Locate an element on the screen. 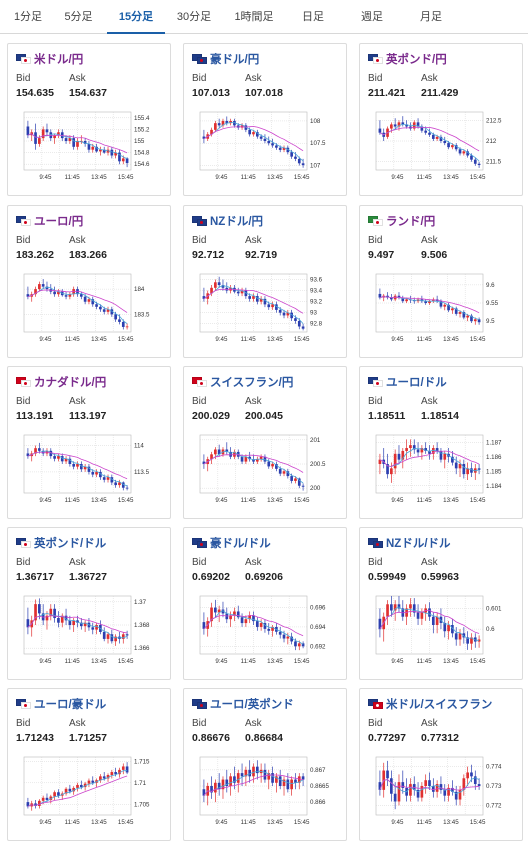 The height and width of the screenshot is (841, 528). mini-candlestick-chart: 9.6 9.55 9.5 9:45 11:45 13:45 15:45 is located at coordinates (440, 310).